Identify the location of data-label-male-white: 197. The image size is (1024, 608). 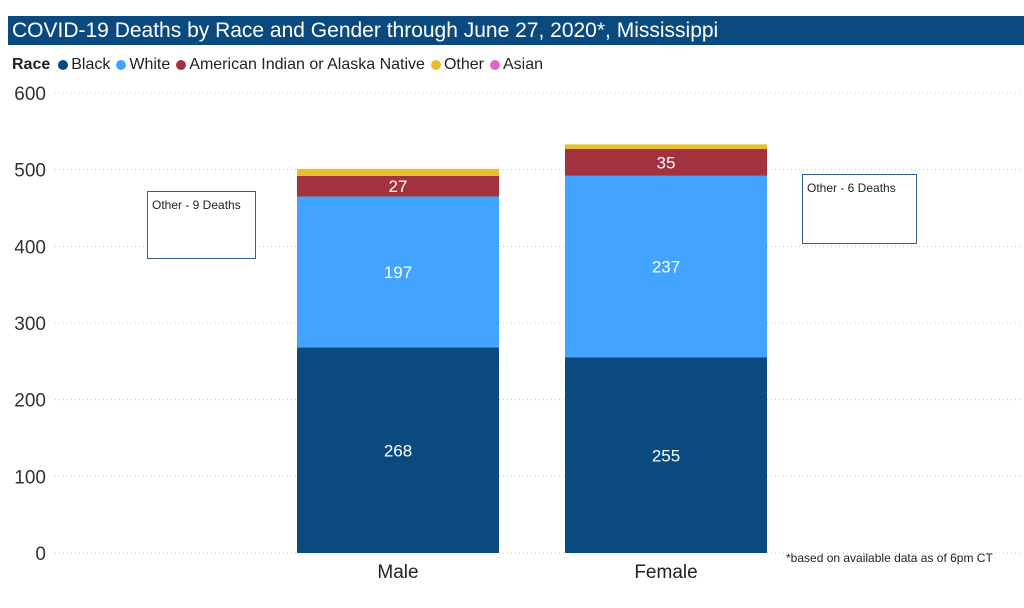
(398, 272).